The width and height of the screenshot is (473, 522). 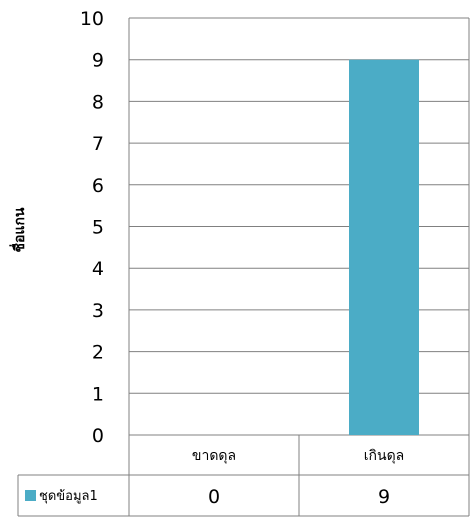 I want to click on y-tick-label: 2, so click(x=98, y=353).